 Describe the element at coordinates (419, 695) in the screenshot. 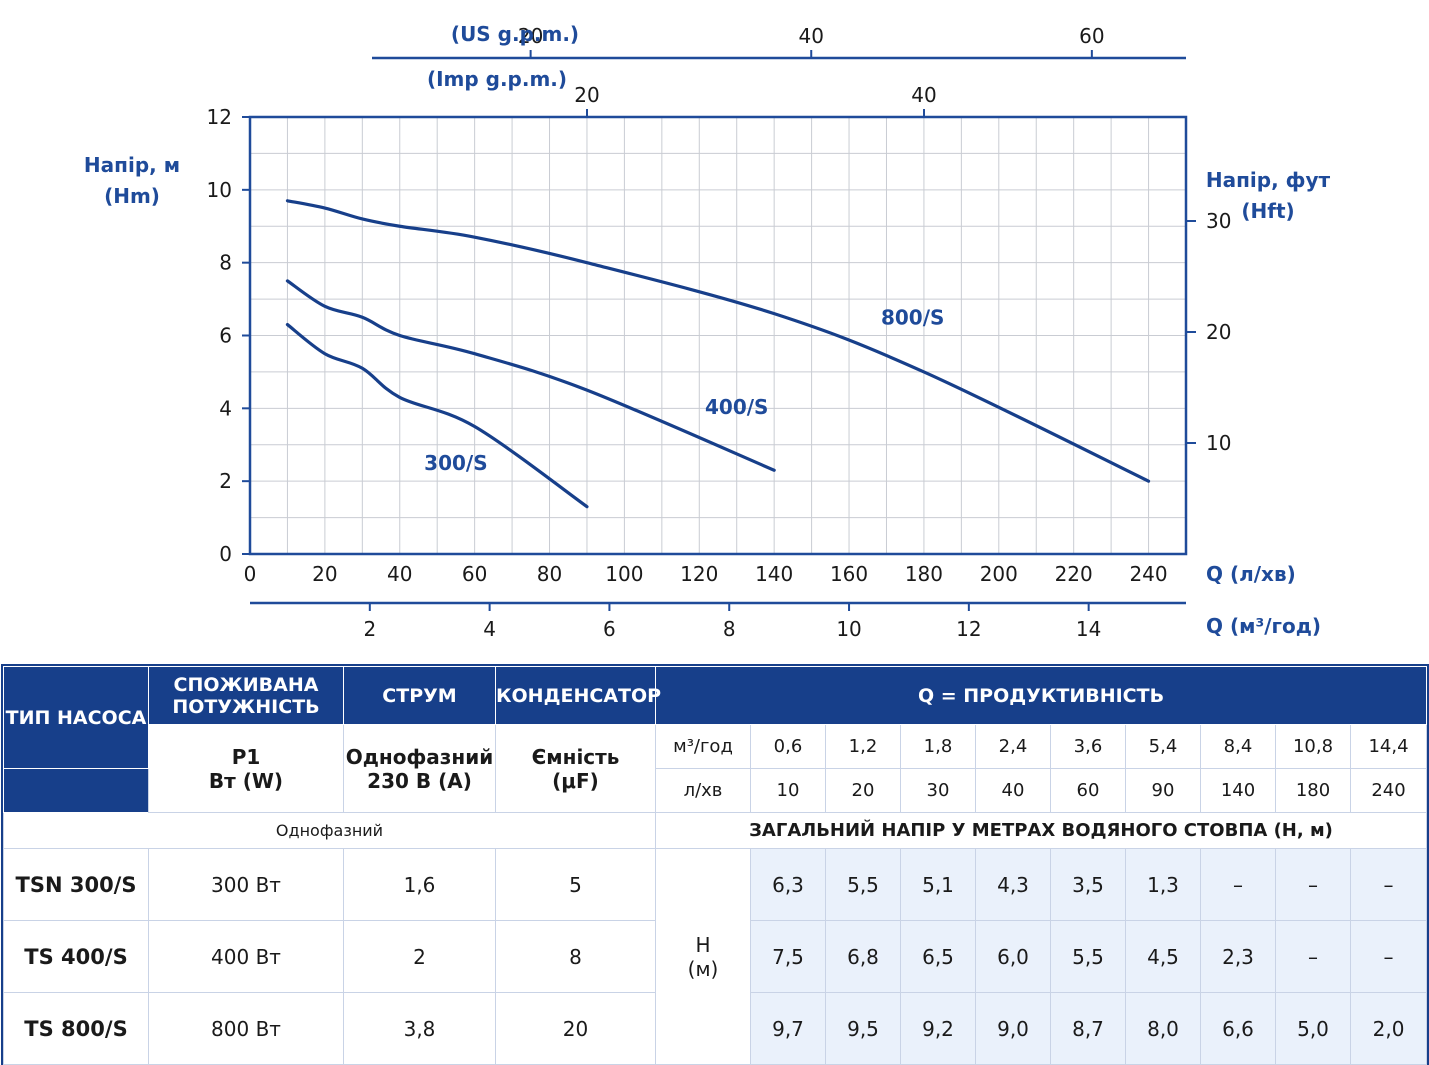

I see `header-current: СТРУМ` at that location.